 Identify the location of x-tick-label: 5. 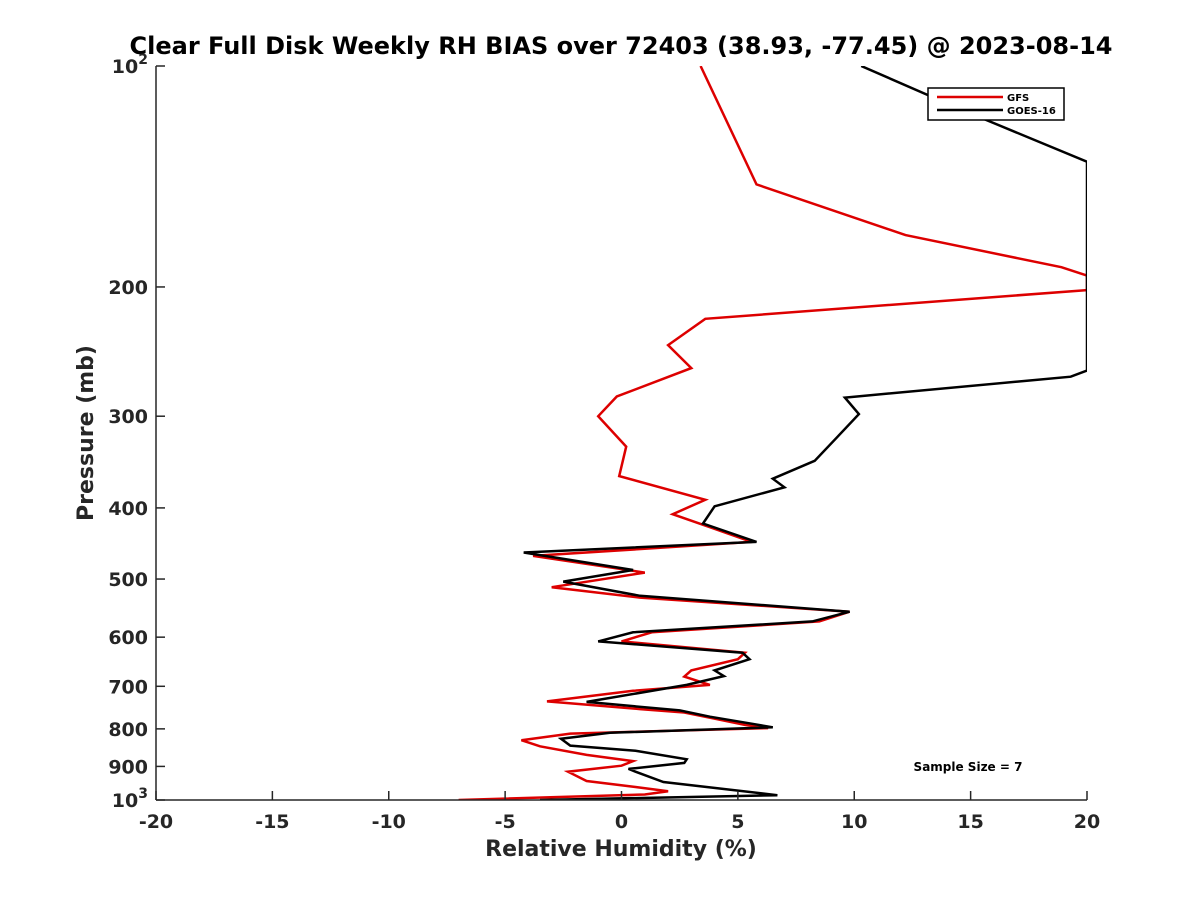
(737, 822).